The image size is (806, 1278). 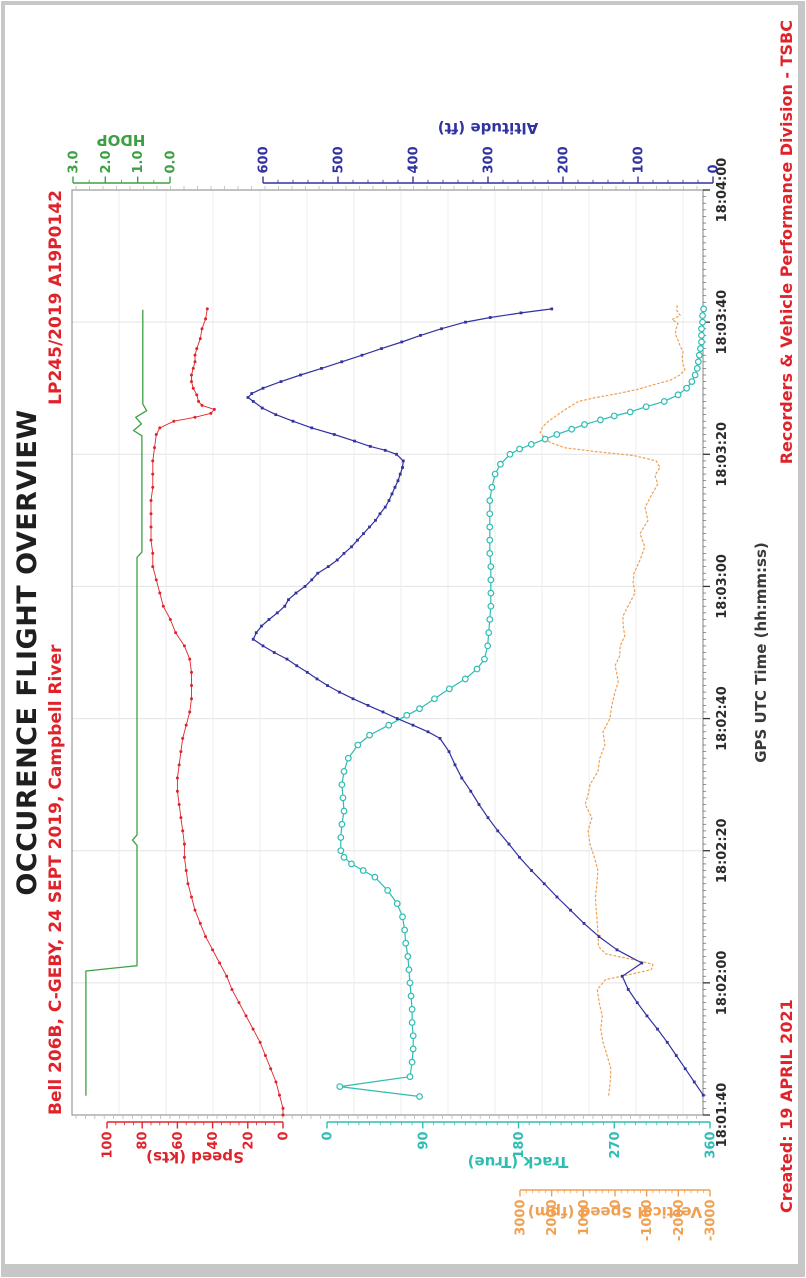 What do you see at coordinates (414, 159) in the screenshot?
I see `svg-text: 400` at bounding box center [414, 159].